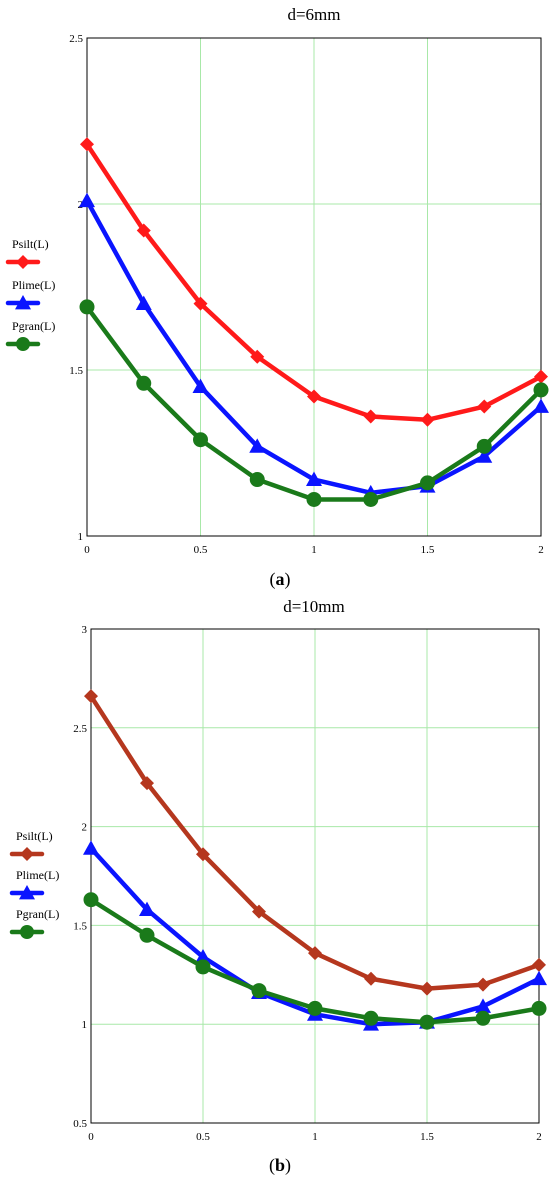 The height and width of the screenshot is (1186, 550). I want to click on y-tick-label: 2, so click(85, 828).